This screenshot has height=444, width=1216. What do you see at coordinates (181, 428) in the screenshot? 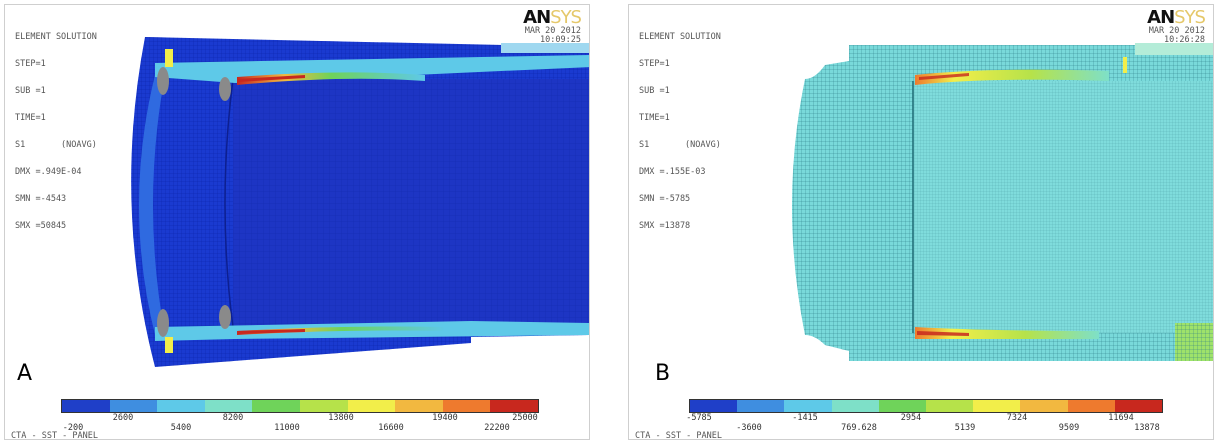
I see `tick-label: 5400` at bounding box center [181, 428].